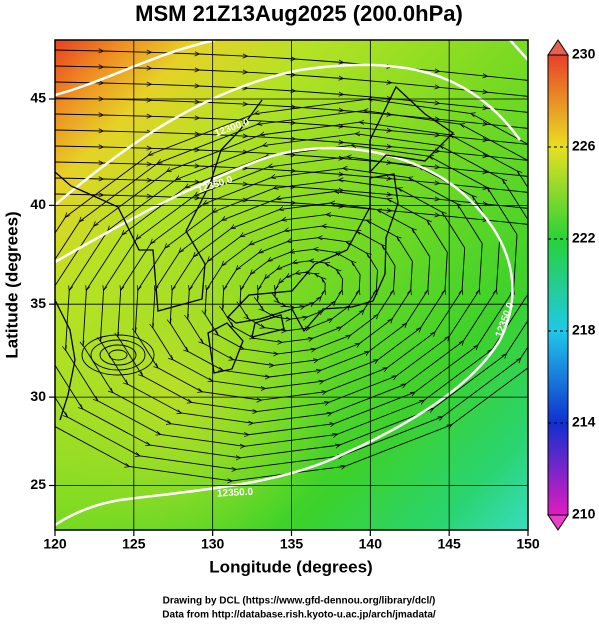 Image resolution: width=599 pixels, height=630 pixels. Describe the element at coordinates (584, 238) in the screenshot. I see `colorbar-tick-label: 222` at that location.